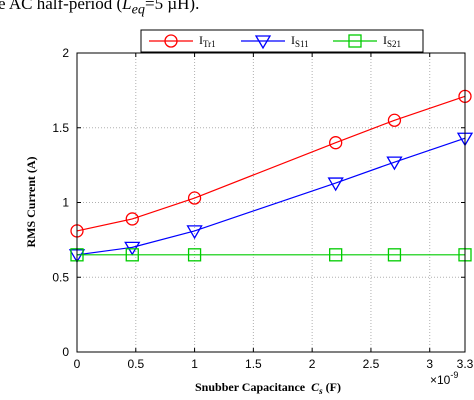 The height and width of the screenshot is (400, 474). What do you see at coordinates (465, 364) in the screenshot?
I see `x-tick-label: 3.3` at bounding box center [465, 364].